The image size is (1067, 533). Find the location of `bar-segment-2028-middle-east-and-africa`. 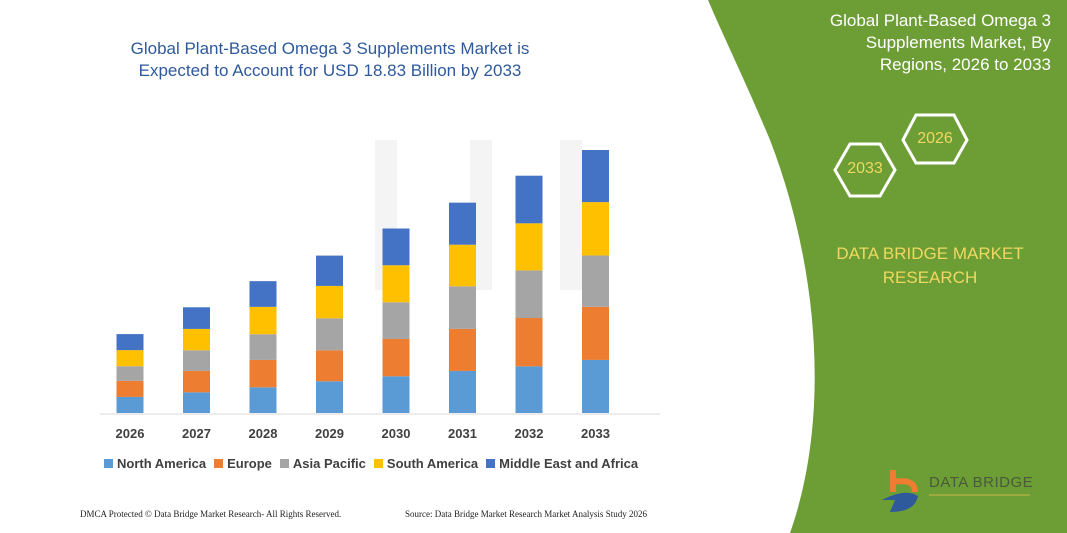

bar-segment-2028-middle-east-and-africa is located at coordinates (263, 294).